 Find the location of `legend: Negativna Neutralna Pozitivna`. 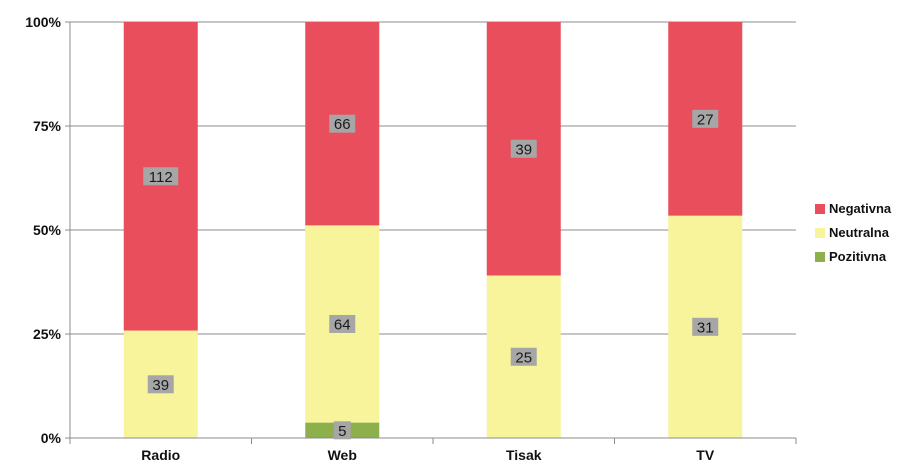

legend: Negativna Neutralna Pozitivna is located at coordinates (853, 232).